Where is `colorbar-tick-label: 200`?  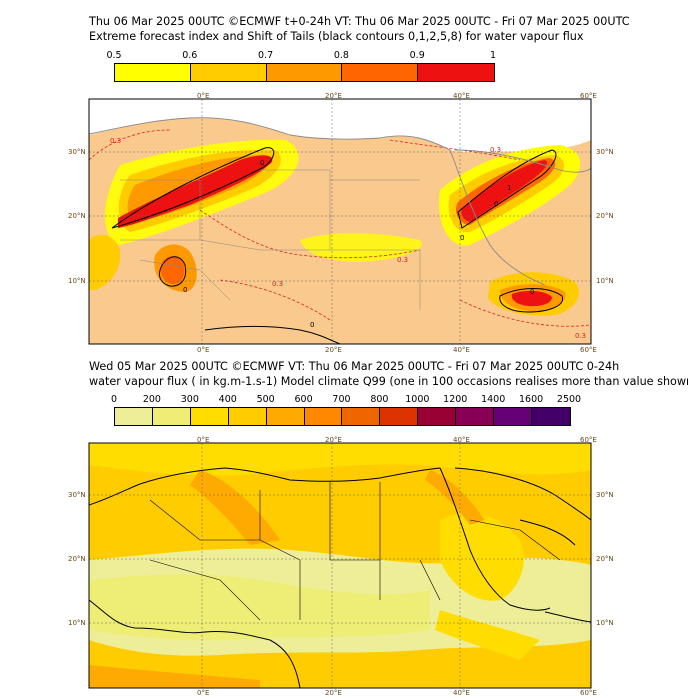
colorbar-tick-label: 200 is located at coordinates (151, 399).